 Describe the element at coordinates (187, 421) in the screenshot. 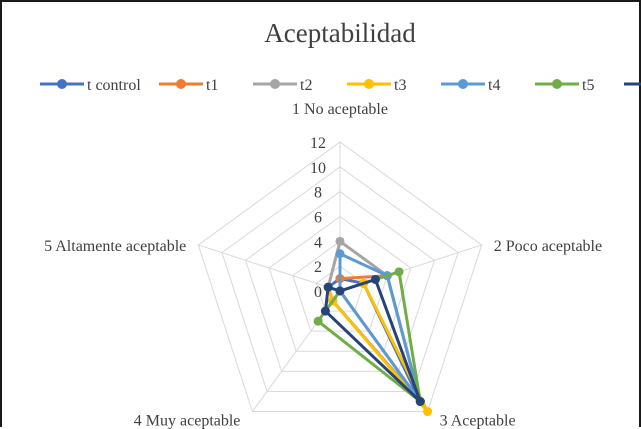

I see `category-label: 4 Muy aceptable` at that location.